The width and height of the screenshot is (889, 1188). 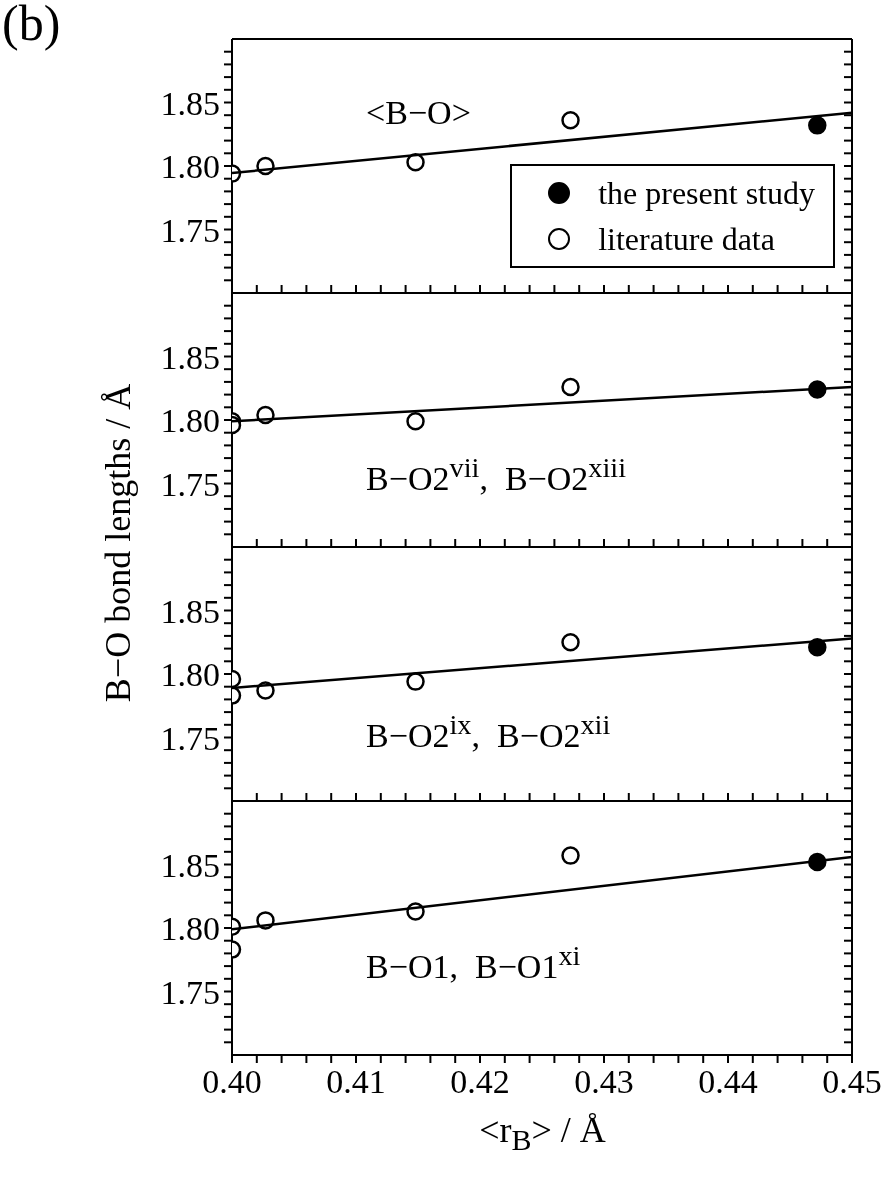 What do you see at coordinates (488, 732) in the screenshot?
I see `text: B−O2$^{ix}$, B−O2$^{xii}$` at bounding box center [488, 732].